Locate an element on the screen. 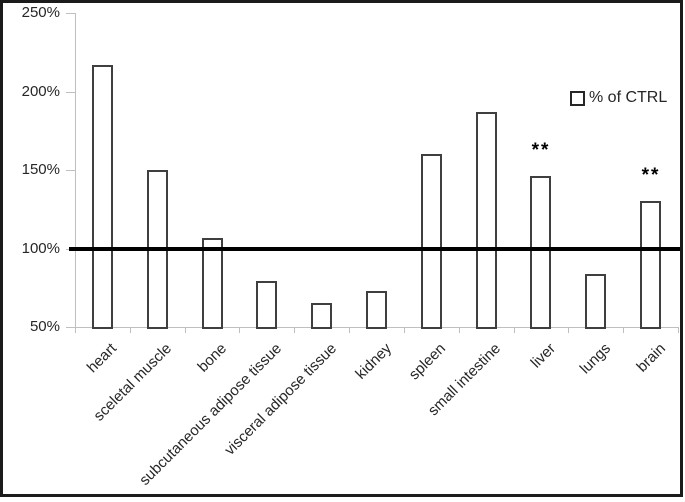 Image resolution: width=685 pixels, height=502 pixels. y-axis-tick-label: 200% is located at coordinates (40, 91).